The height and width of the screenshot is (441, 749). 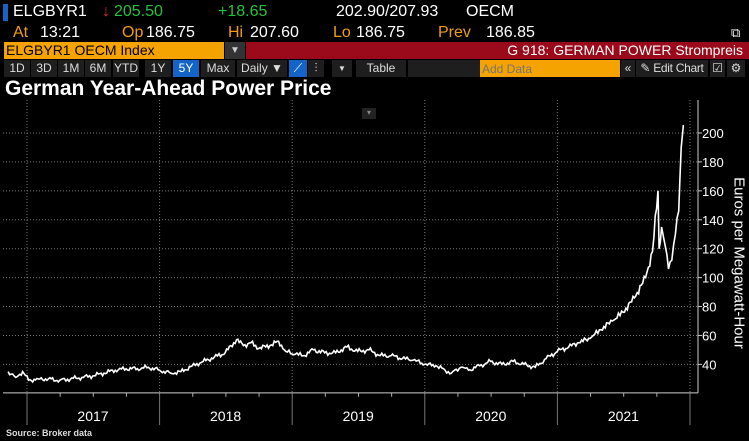 I want to click on popout-icon: ⧉, so click(x=736, y=32).